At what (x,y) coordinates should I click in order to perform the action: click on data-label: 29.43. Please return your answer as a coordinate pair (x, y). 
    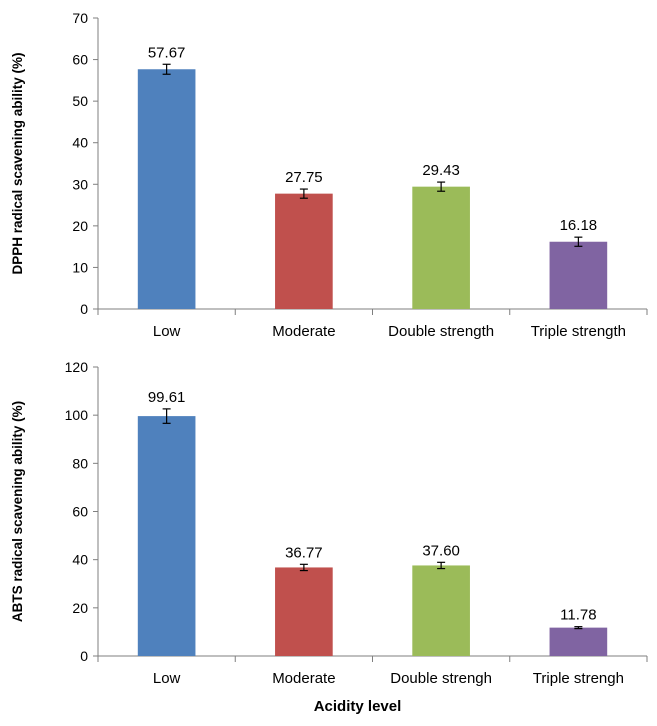
    Looking at the image, I should click on (441, 170).